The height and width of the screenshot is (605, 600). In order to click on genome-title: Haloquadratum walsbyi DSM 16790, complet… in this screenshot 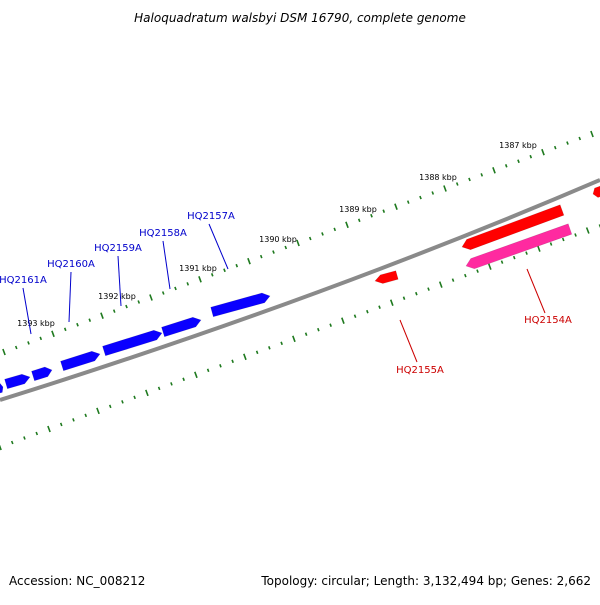, I will do `click(300, 18)`.